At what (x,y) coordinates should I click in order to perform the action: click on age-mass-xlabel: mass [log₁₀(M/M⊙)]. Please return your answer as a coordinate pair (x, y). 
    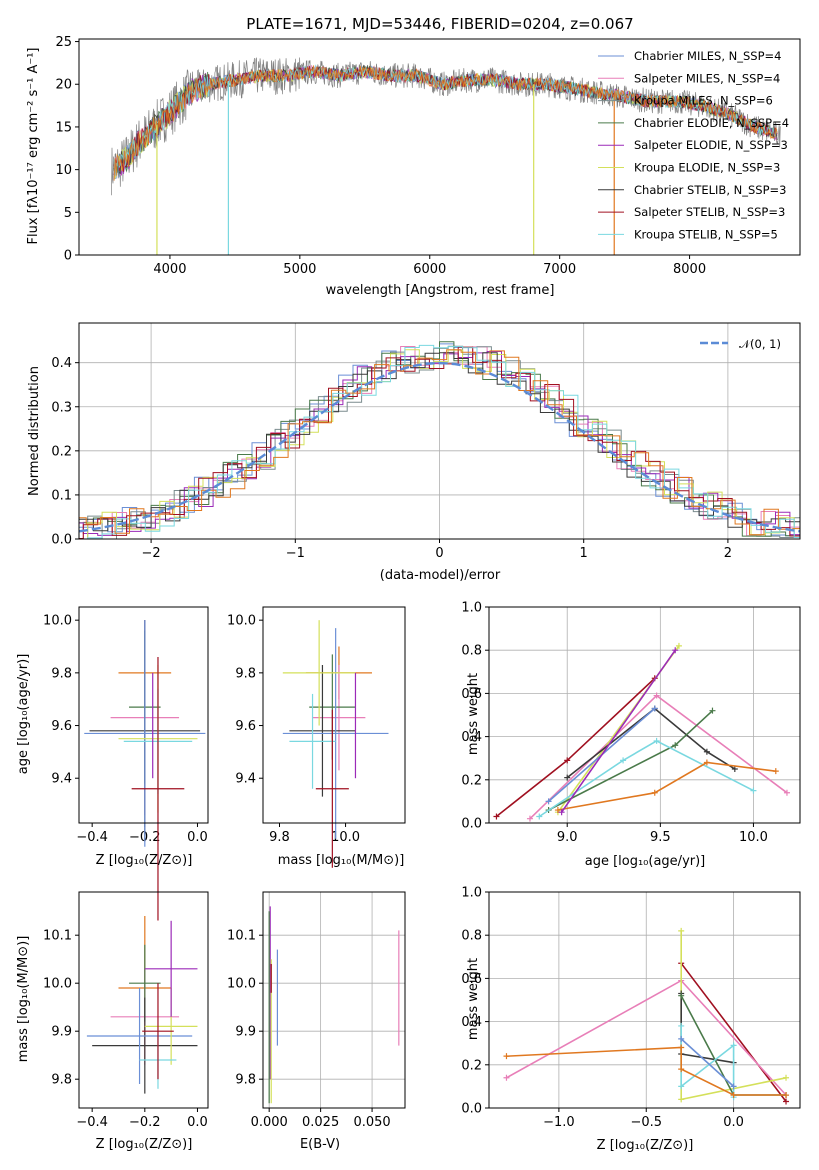
    Looking at the image, I should click on (341, 860).